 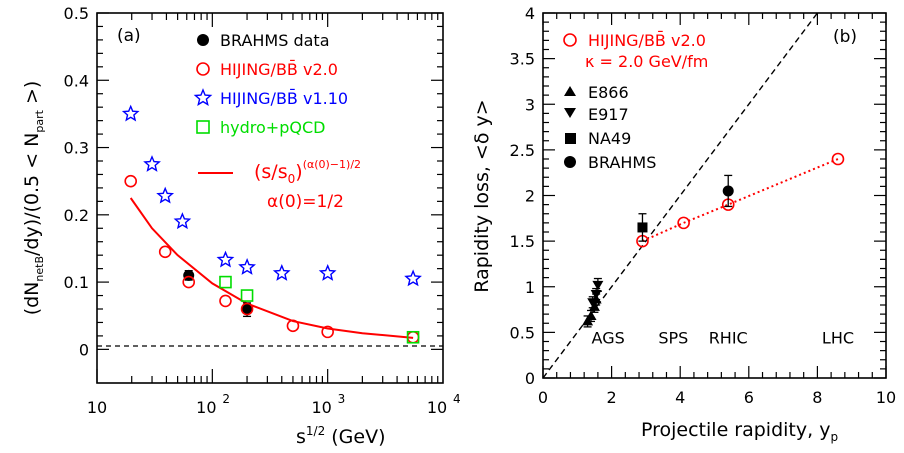 I want to click on annotation-sps: SPS, so click(x=673, y=337).